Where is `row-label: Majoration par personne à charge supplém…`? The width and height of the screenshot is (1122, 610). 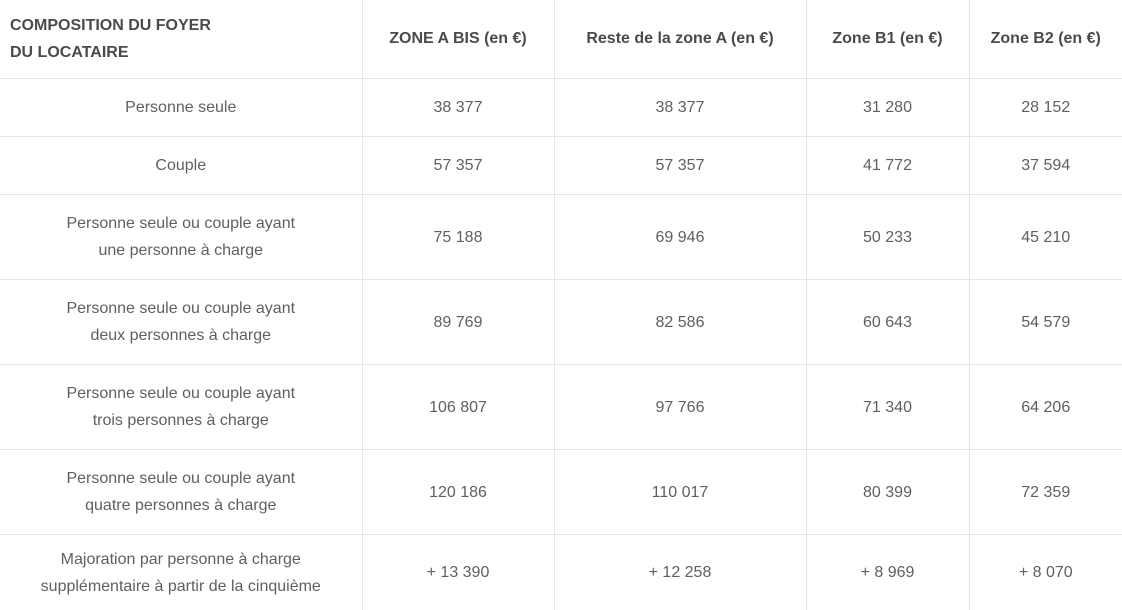 row-label: Majoration par personne à charge supplém… is located at coordinates (181, 572).